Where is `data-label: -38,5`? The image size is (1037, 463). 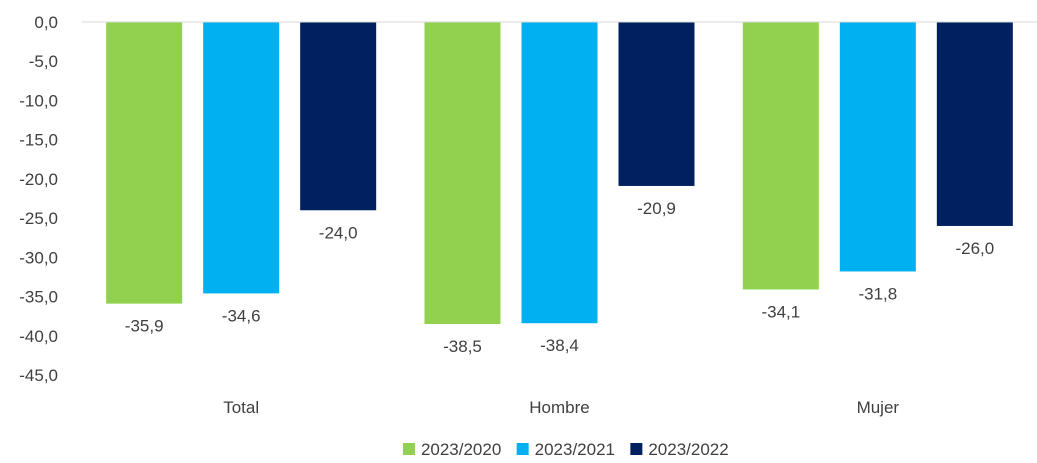
data-label: -38,5 is located at coordinates (462, 346).